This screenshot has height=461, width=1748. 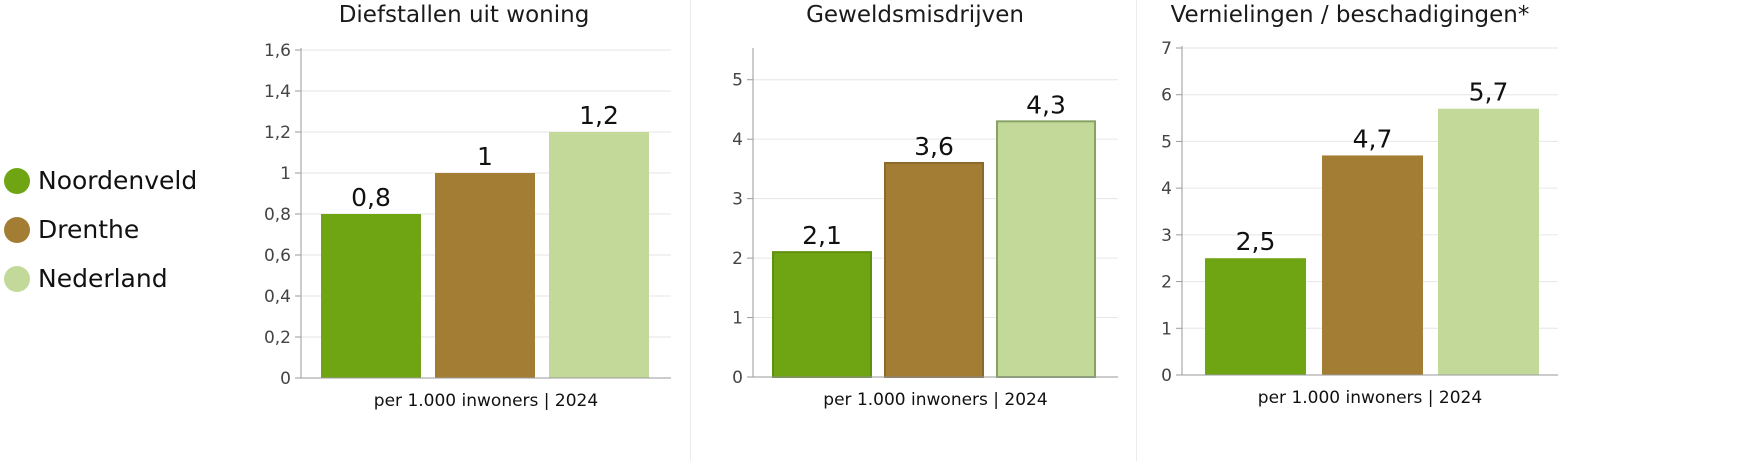 I want to click on chart-title: Vernielingen / beschadigingen*, so click(x=1350, y=15).